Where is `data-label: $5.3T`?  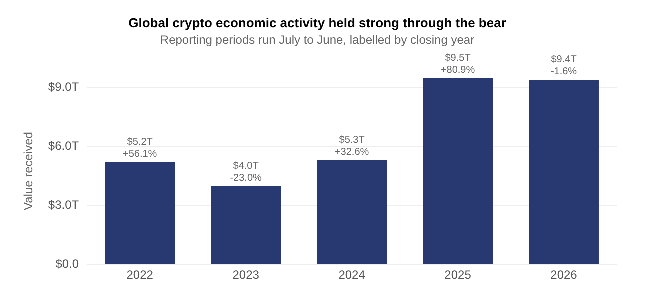 data-label: $5.3T is located at coordinates (352, 140).